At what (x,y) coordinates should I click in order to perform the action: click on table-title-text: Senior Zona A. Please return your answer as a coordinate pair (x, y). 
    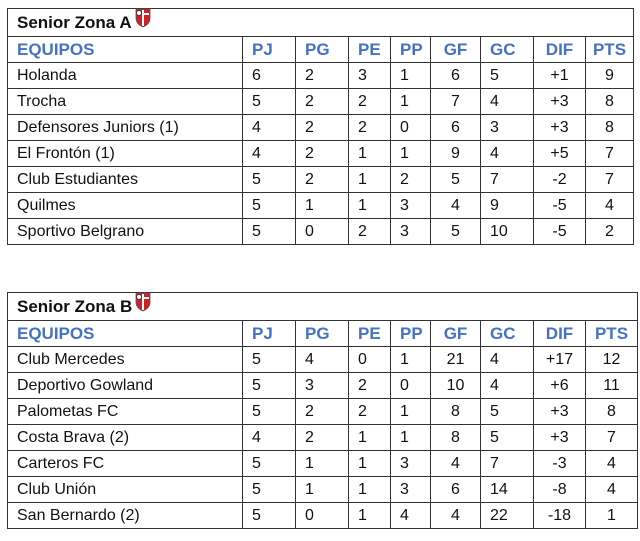
    Looking at the image, I should click on (74, 22).